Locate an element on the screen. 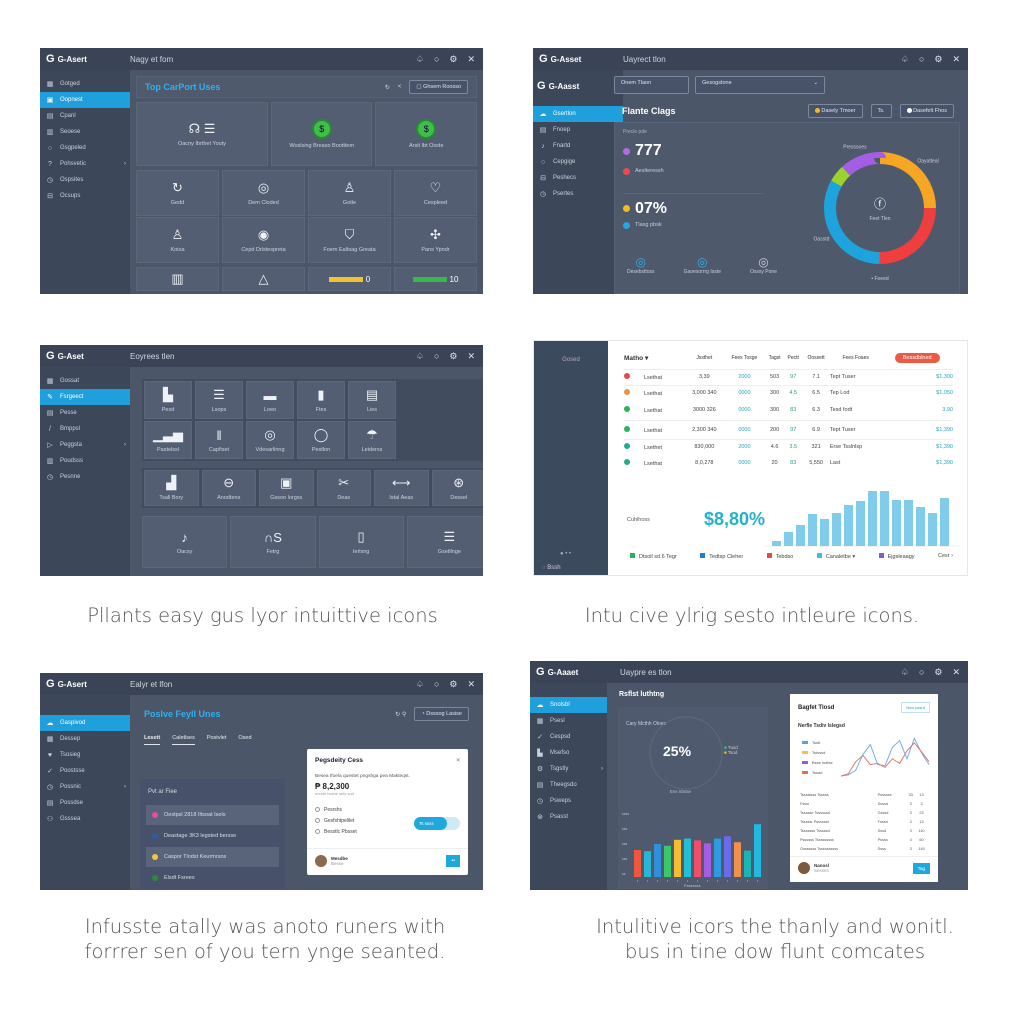 This screenshot has height=1024, width=1024. sidebar-item-psertes: ◷ Psertes is located at coordinates (578, 194).